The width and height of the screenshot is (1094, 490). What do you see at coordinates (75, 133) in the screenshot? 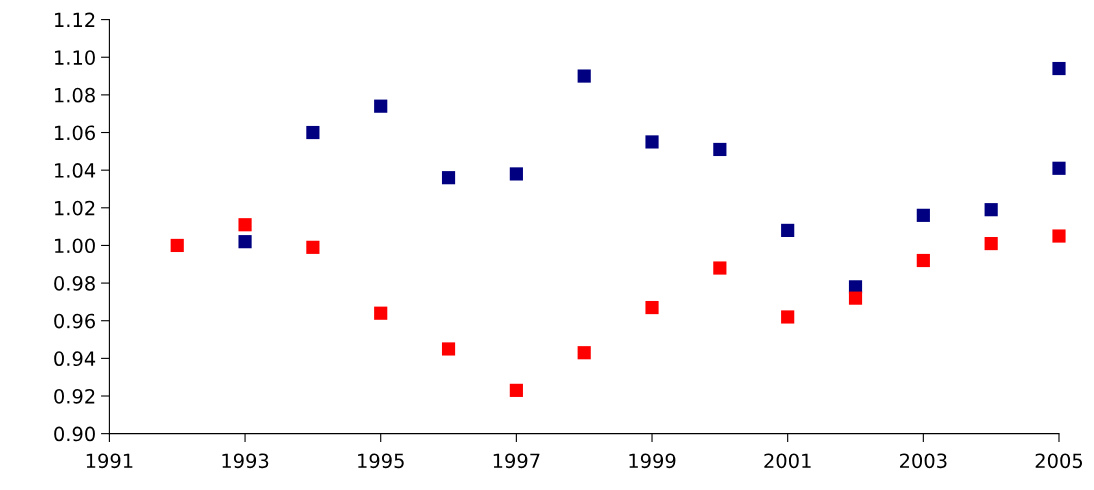
I see `y-tick-label: 1.06` at bounding box center [75, 133].